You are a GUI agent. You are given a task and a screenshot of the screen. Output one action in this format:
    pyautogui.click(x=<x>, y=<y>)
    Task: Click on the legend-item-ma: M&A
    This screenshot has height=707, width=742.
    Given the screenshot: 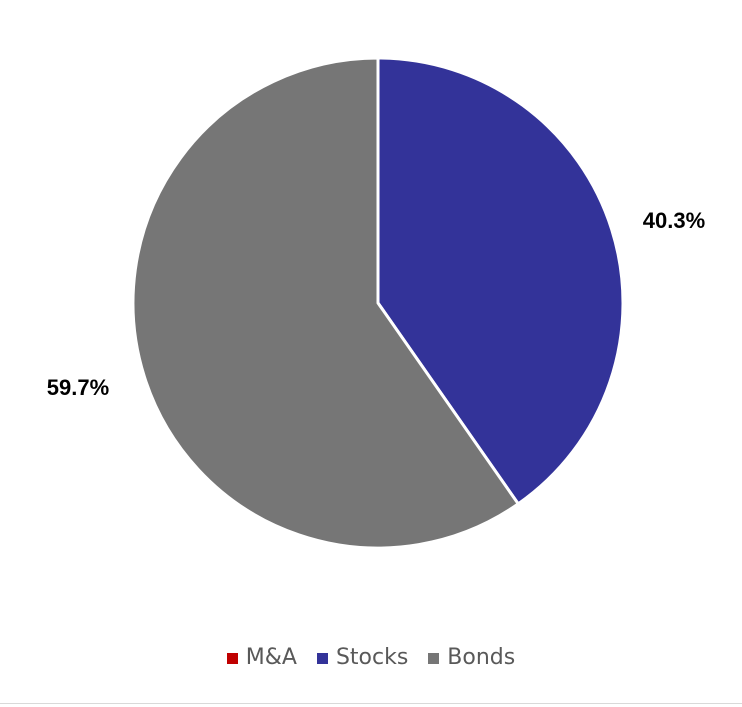 What is the action you would take?
    pyautogui.click(x=261, y=657)
    